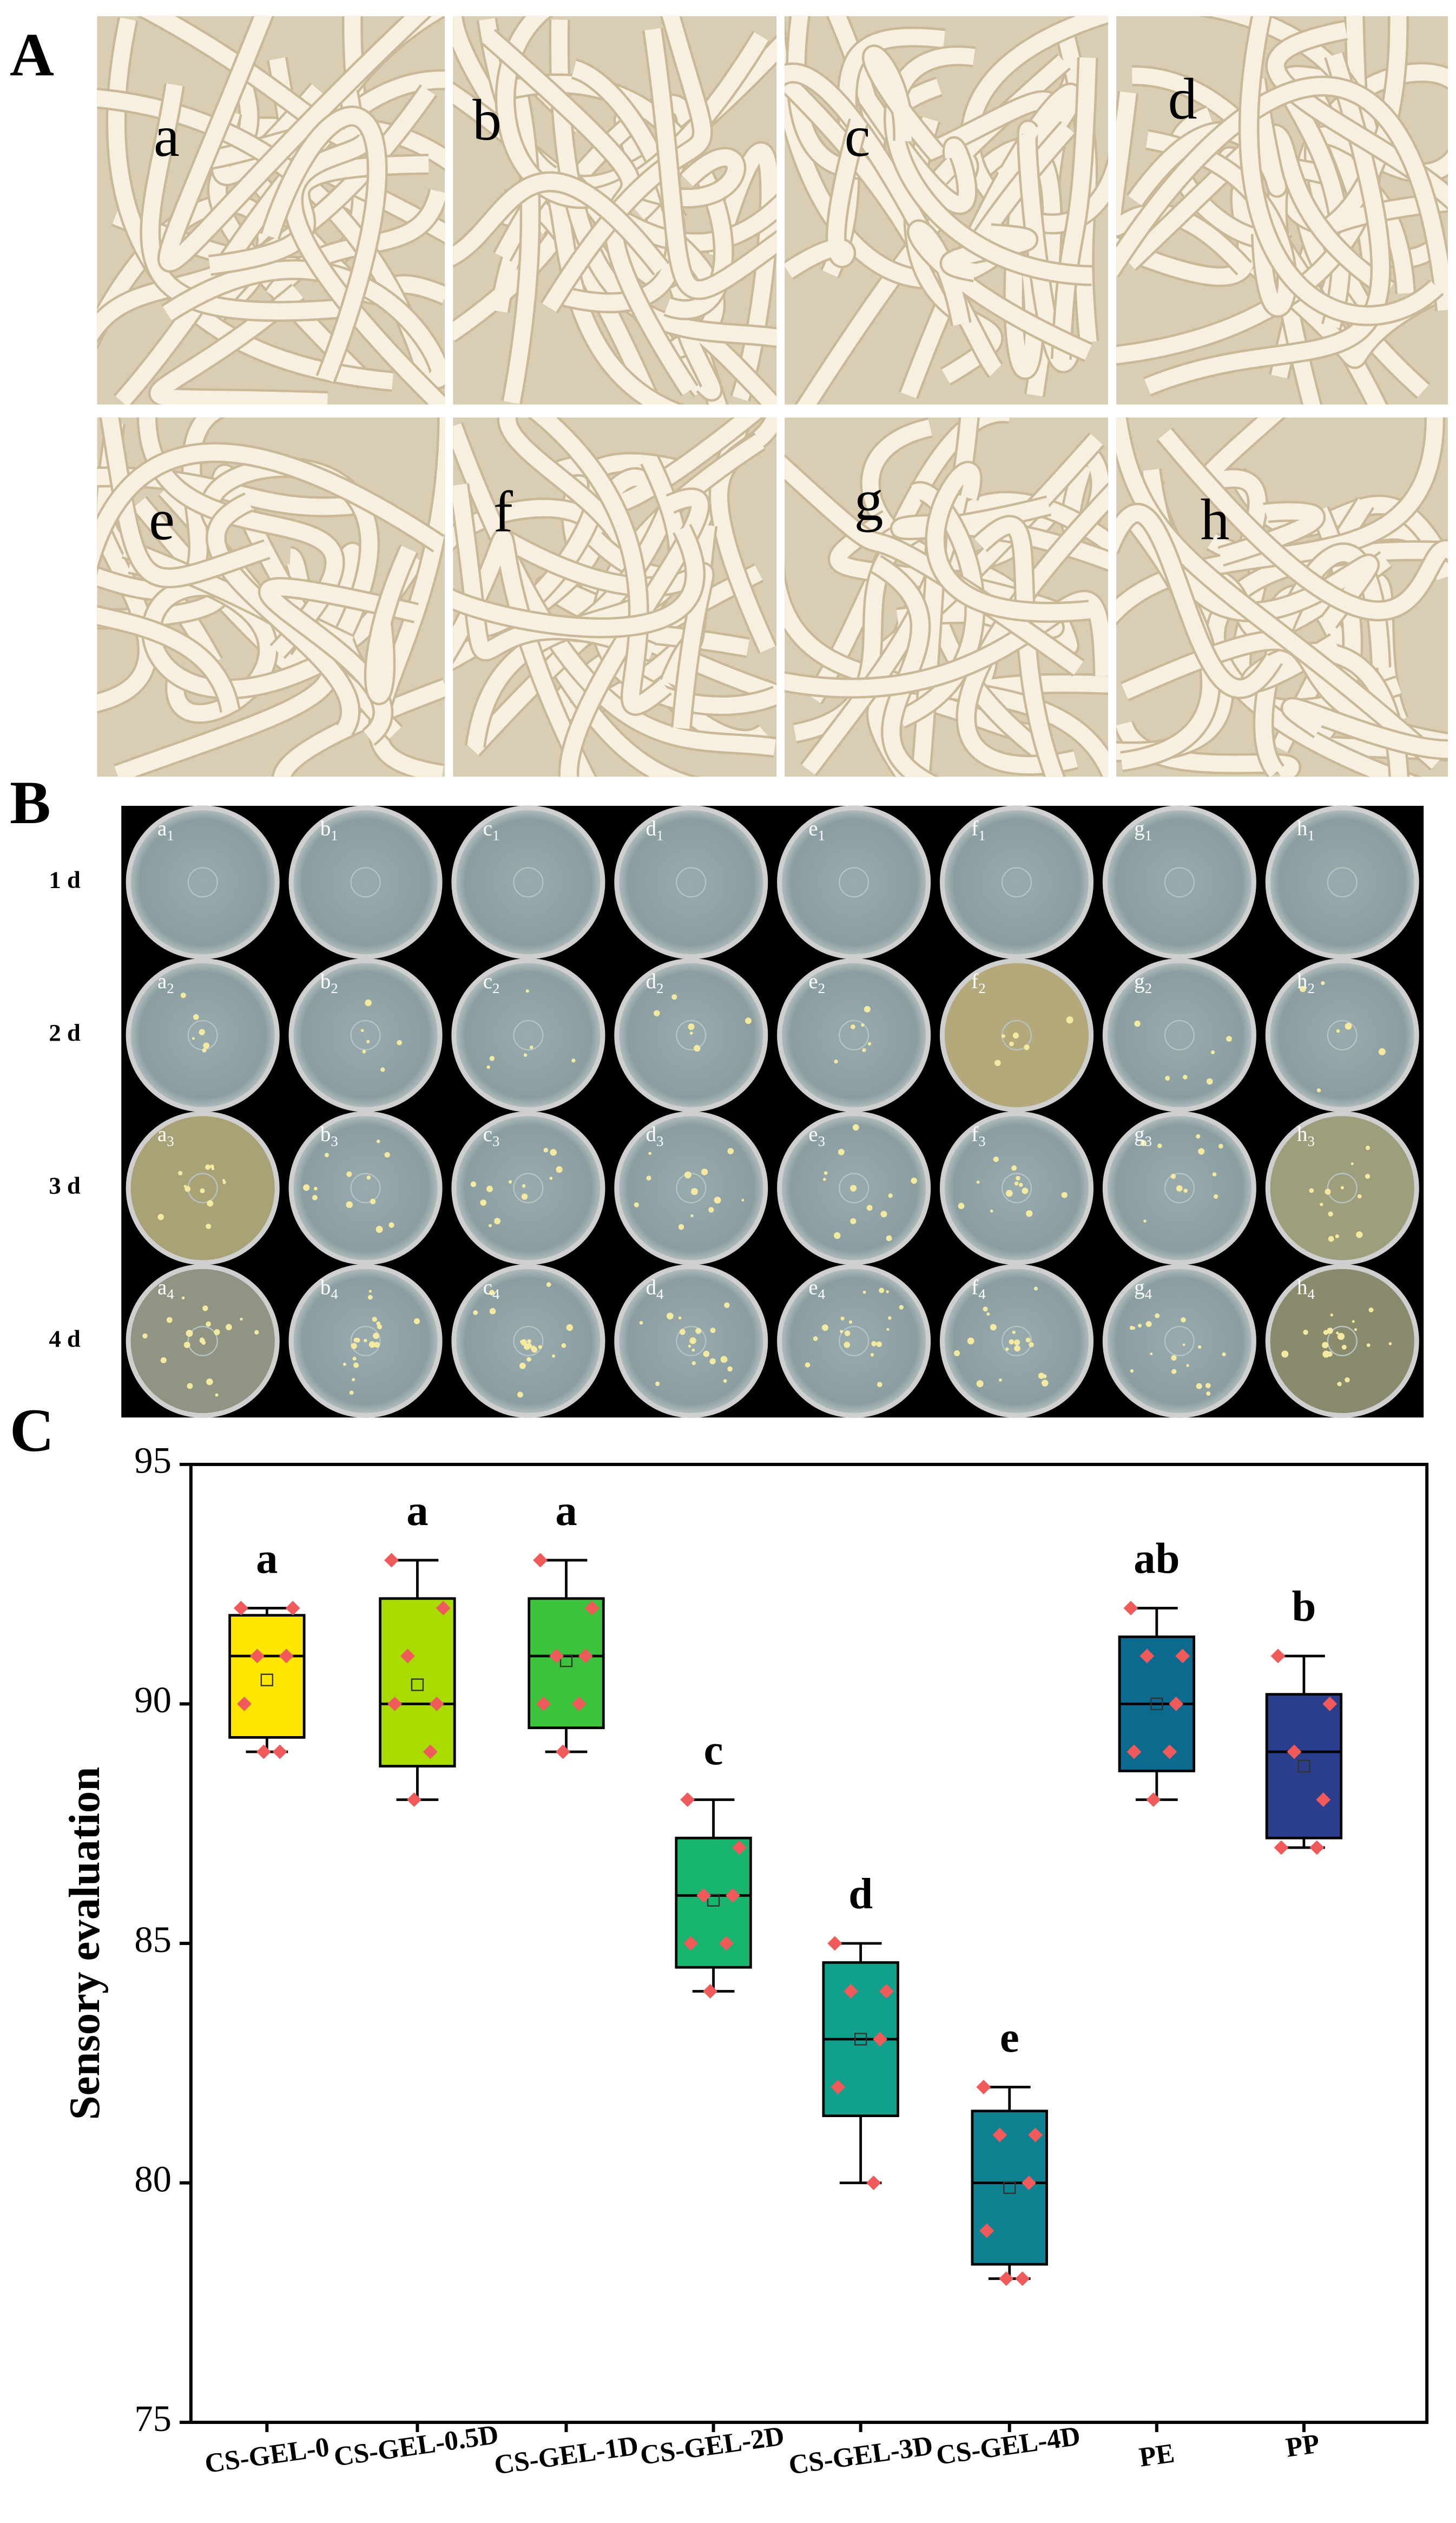  Describe the element at coordinates (1148, 1294) in the screenshot. I see `plate-sub: 4` at that location.